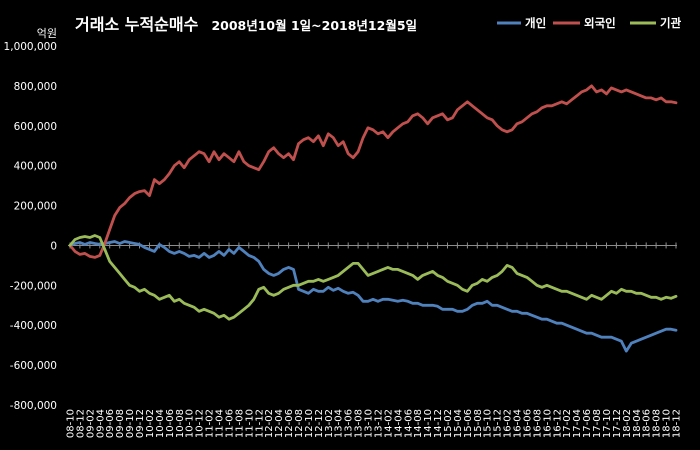 This screenshot has width=700, height=450. What do you see at coordinates (35, 207) in the screenshot?
I see `y-tick-label: 200,000` at bounding box center [35, 207].